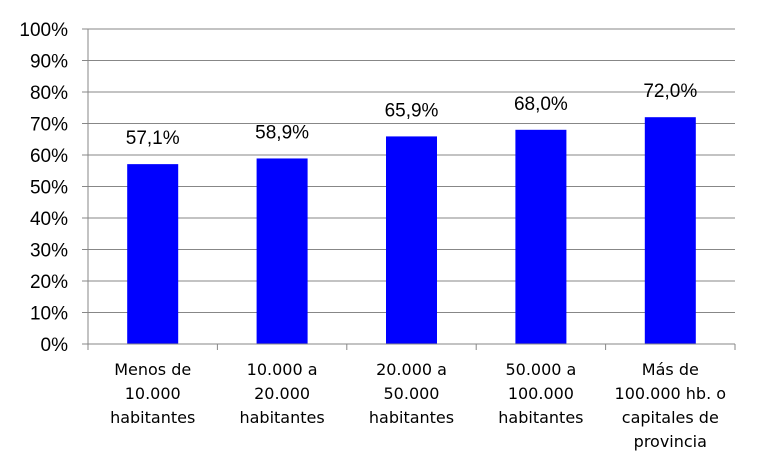 This screenshot has height=472, width=760. Describe the element at coordinates (49, 62) in the screenshot. I see `y-tick-label: 90%` at that location.